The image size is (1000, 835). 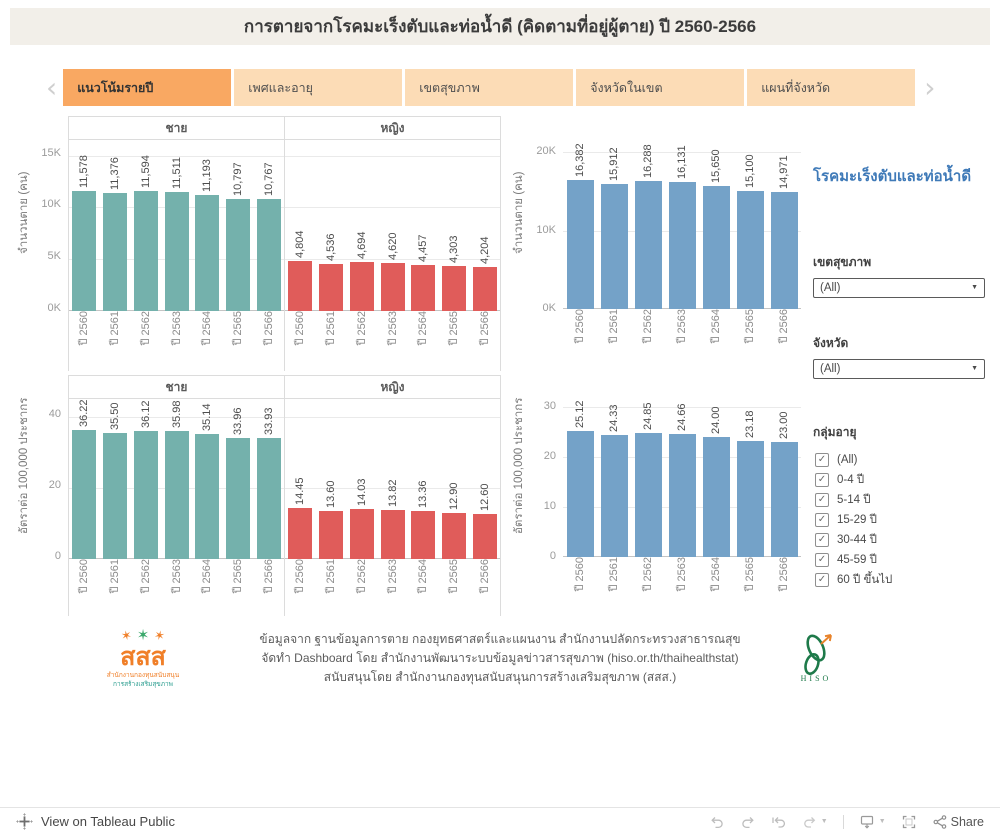 What do you see at coordinates (779, 822) in the screenshot?
I see `reset-button` at bounding box center [779, 822].